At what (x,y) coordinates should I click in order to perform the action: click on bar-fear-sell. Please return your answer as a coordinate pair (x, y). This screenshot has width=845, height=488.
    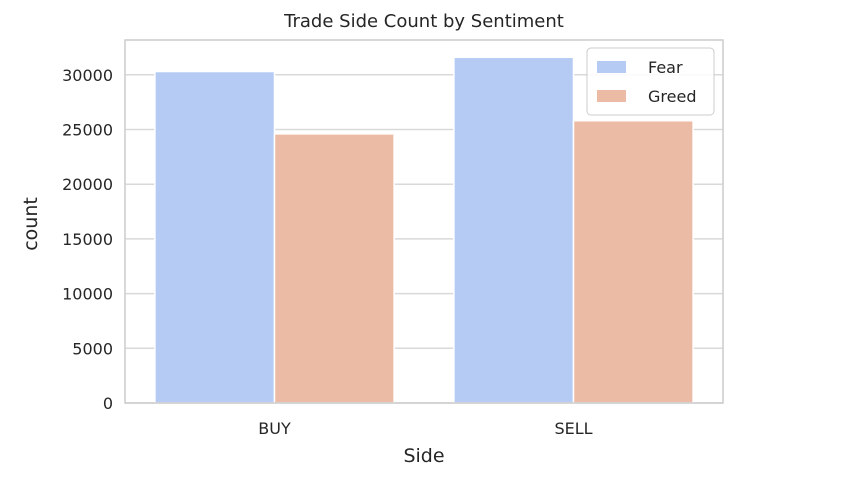
    Looking at the image, I should click on (514, 230).